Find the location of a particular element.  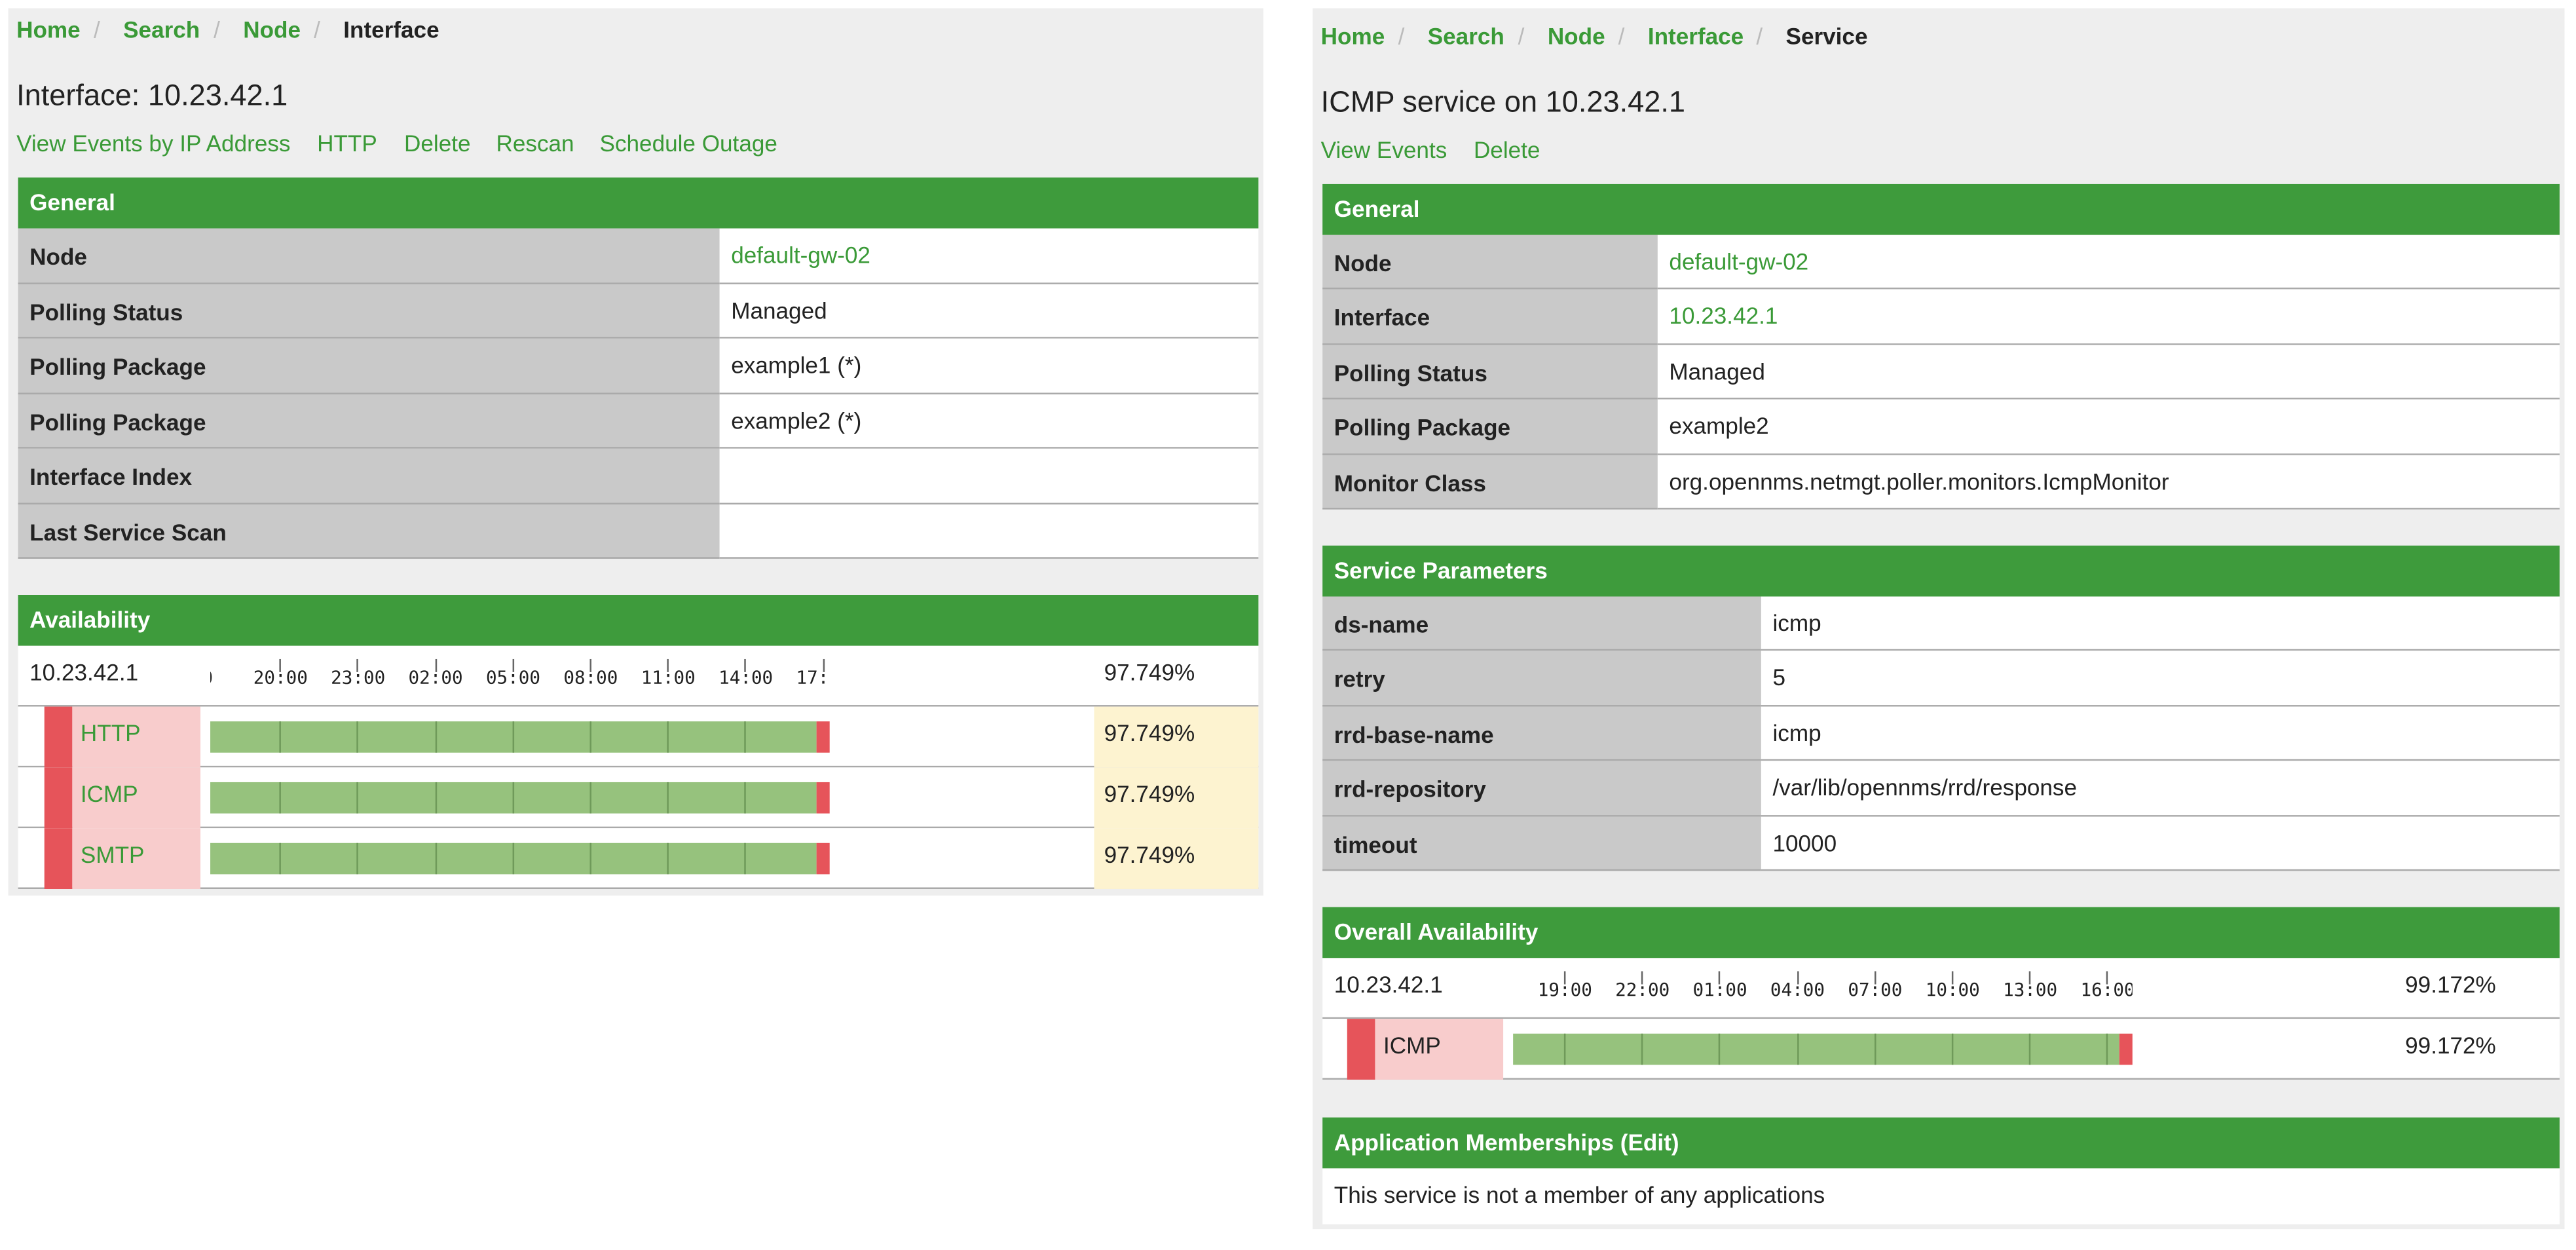

section-header: Availability is located at coordinates (638, 621).